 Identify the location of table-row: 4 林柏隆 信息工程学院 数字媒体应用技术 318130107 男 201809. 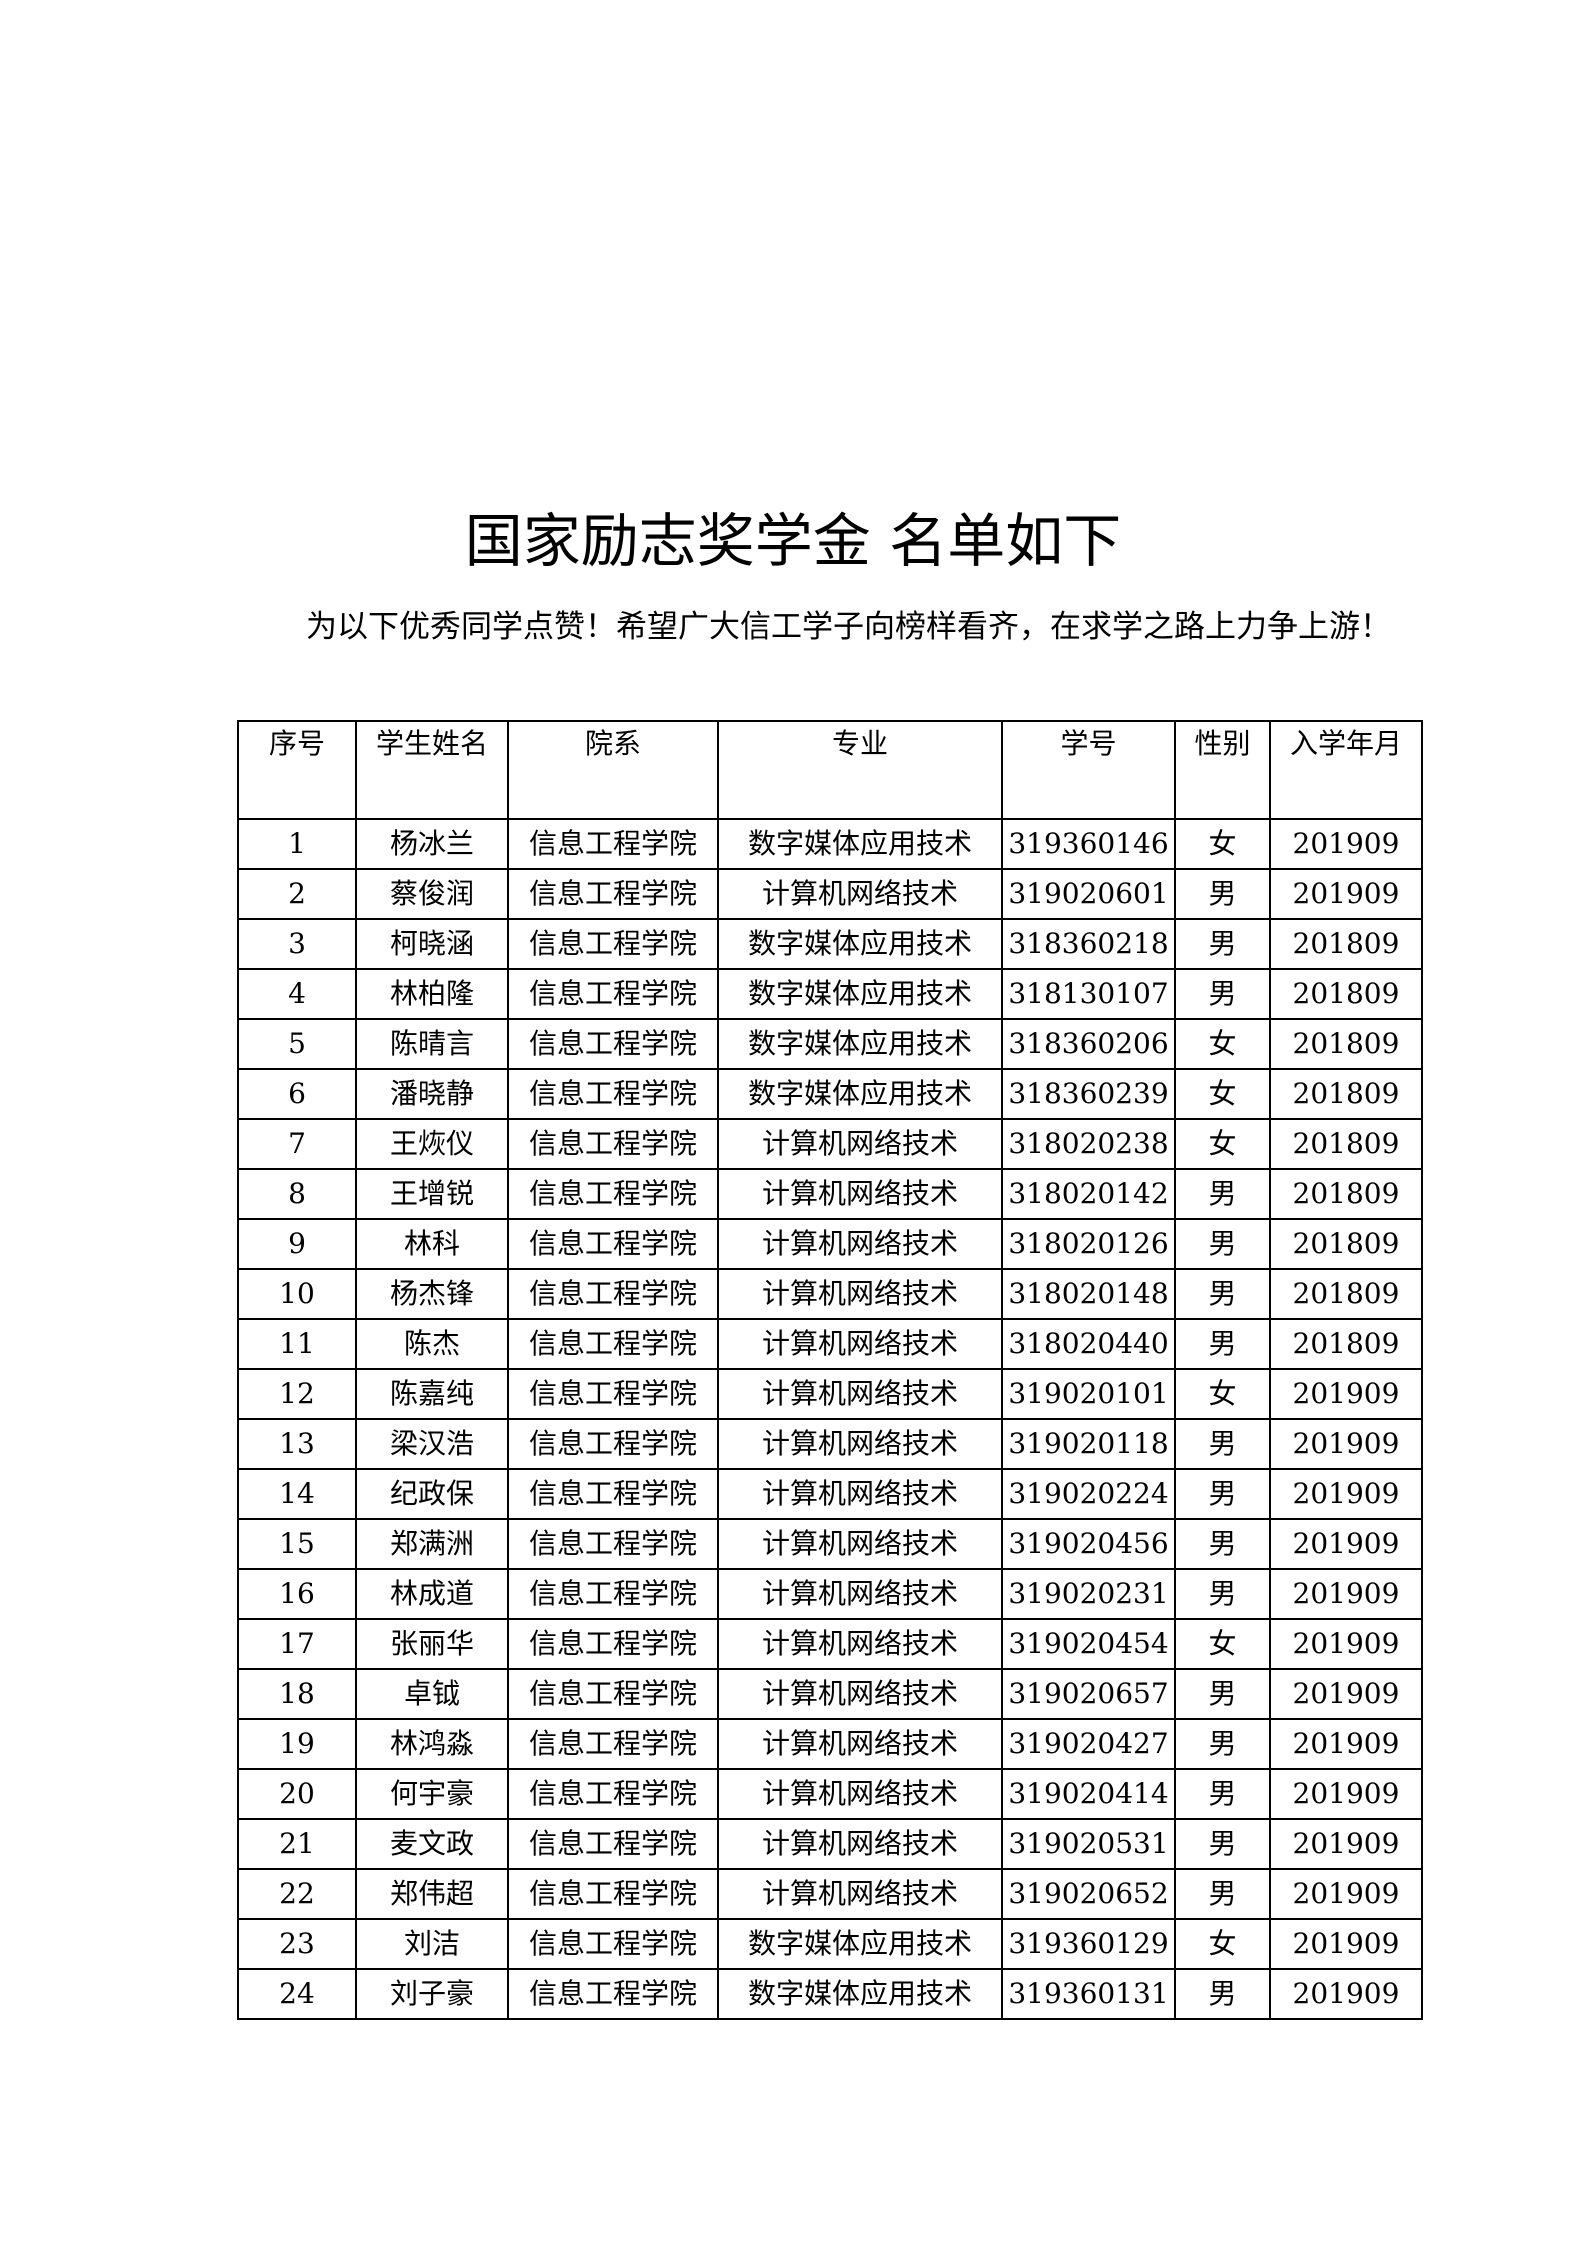
(830, 994).